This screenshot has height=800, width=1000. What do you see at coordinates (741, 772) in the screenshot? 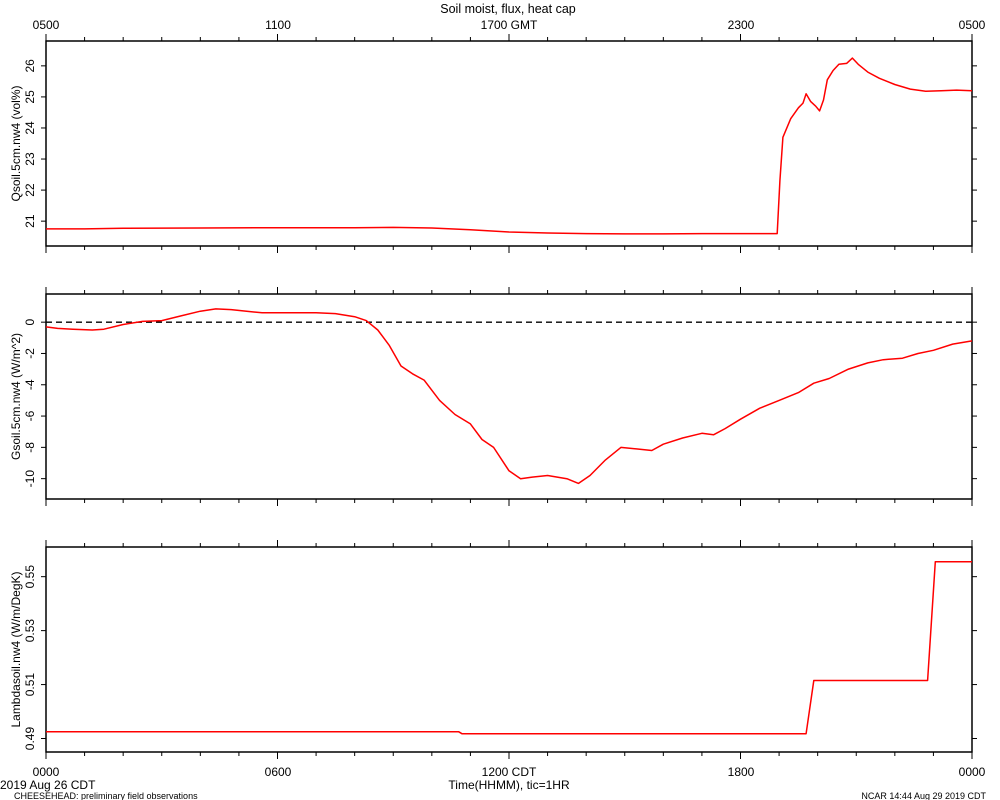
I see `bottom-axis-label: 1800` at bounding box center [741, 772].